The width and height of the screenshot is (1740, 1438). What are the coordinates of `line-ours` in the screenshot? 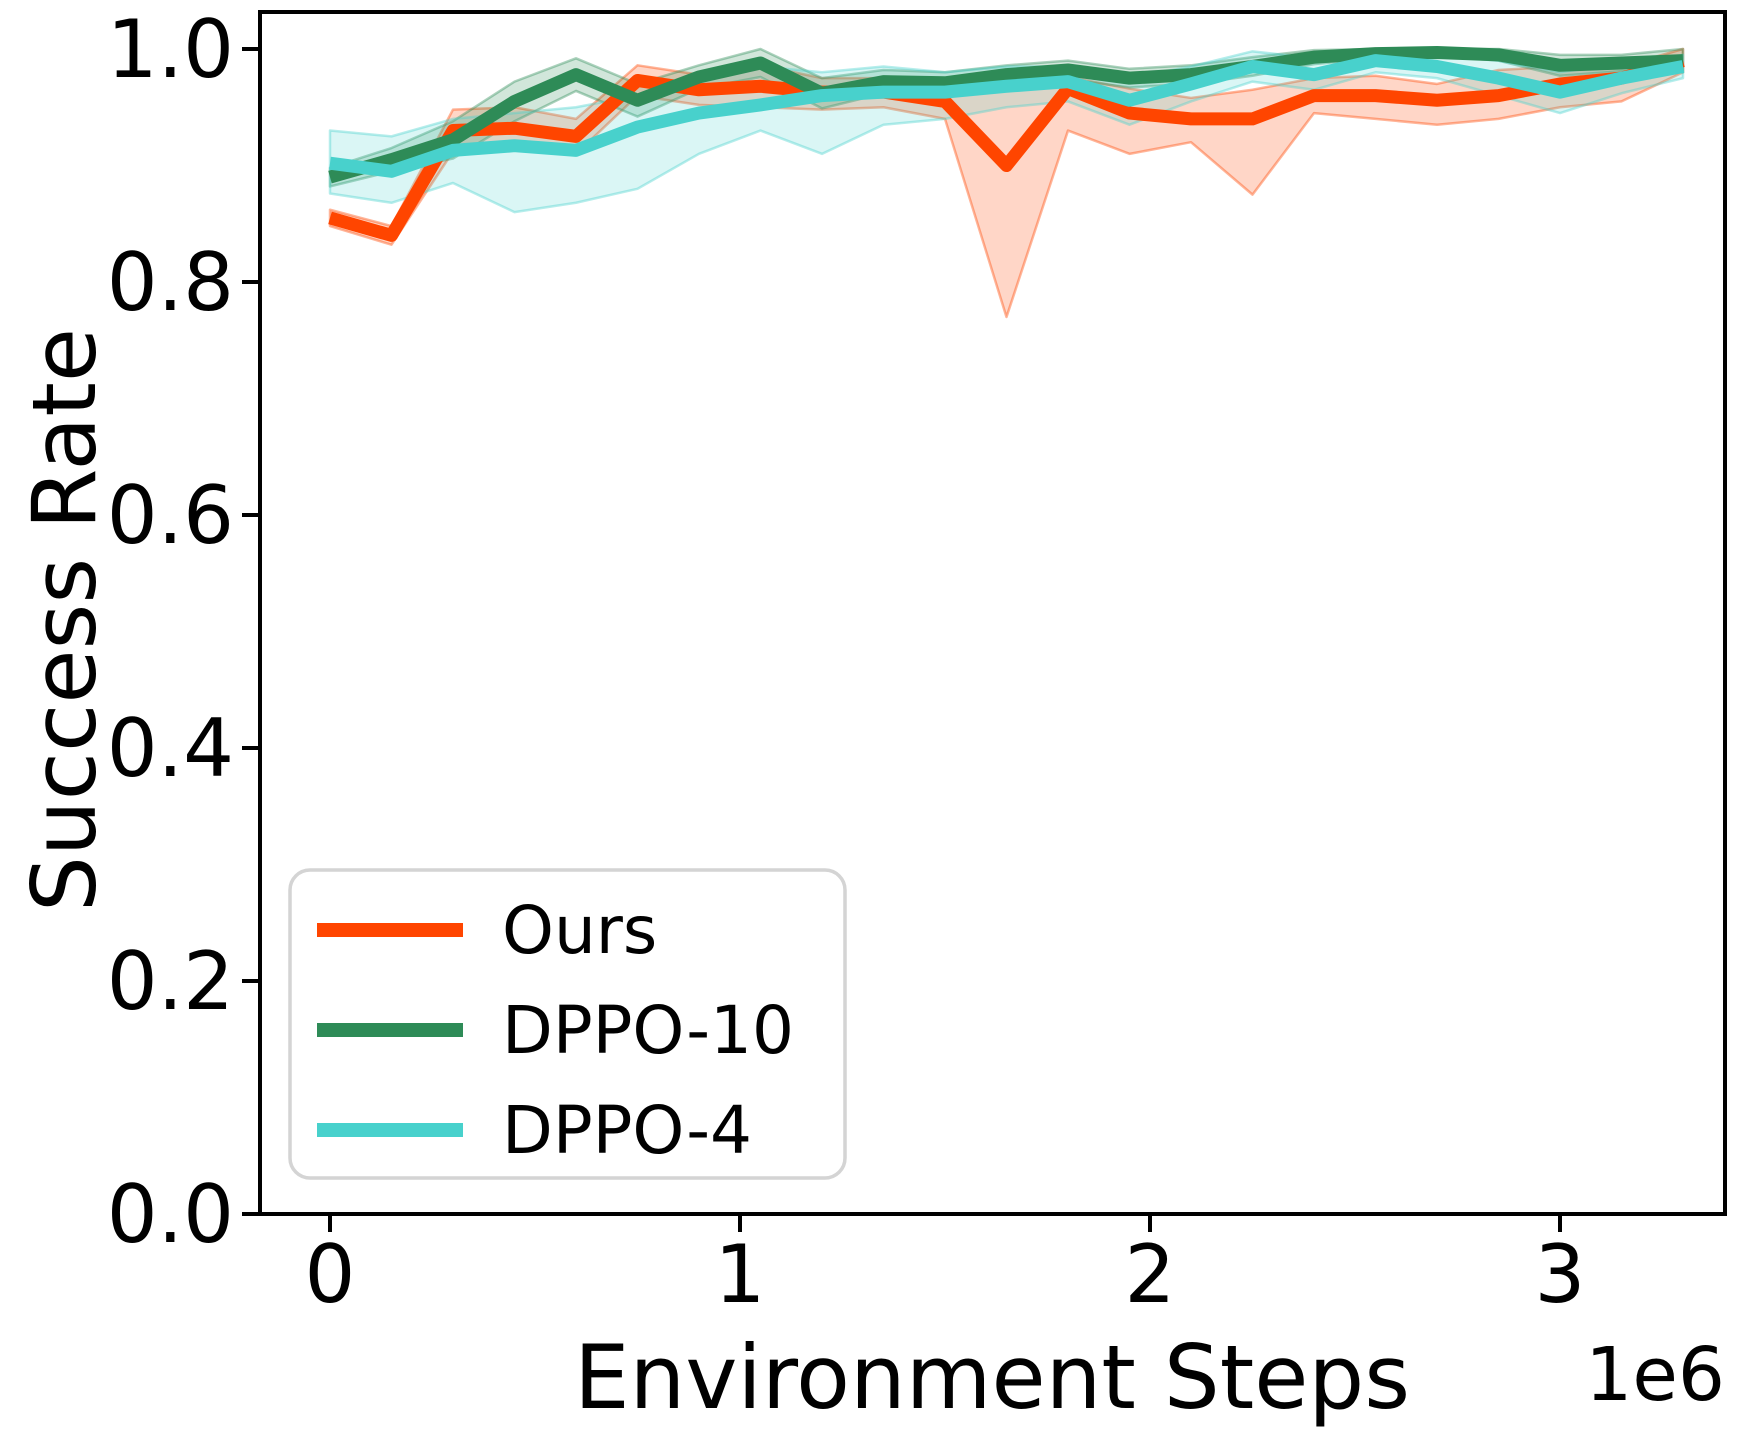 It's located at (1006, 148).